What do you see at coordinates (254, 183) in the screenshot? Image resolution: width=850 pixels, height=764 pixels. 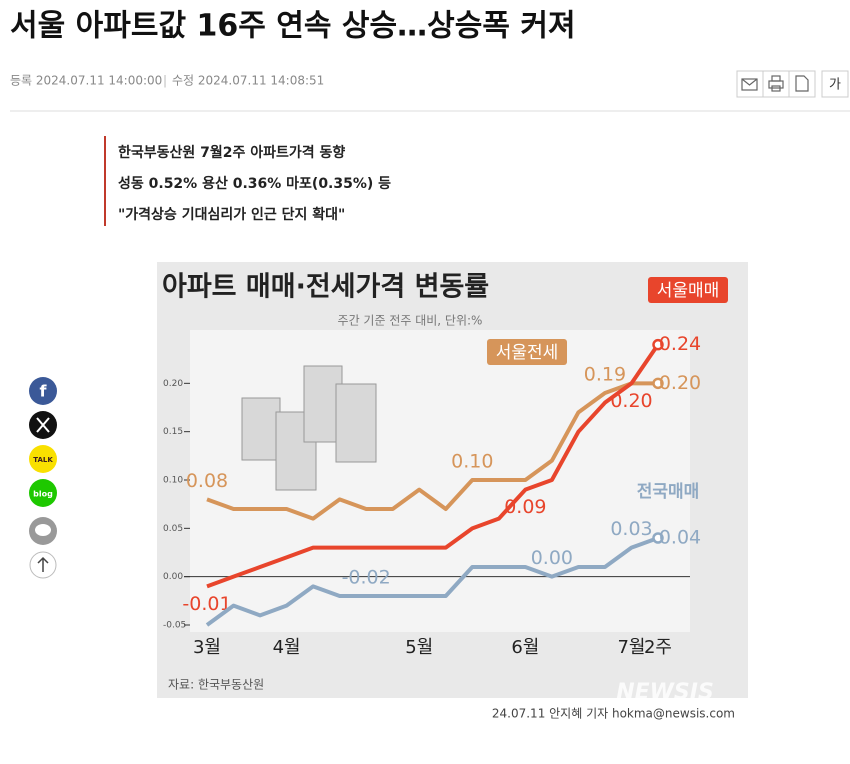 I see `summary-line: 성동 0.52% 용산 0.36% 마포(0.35%) 등` at bounding box center [254, 183].